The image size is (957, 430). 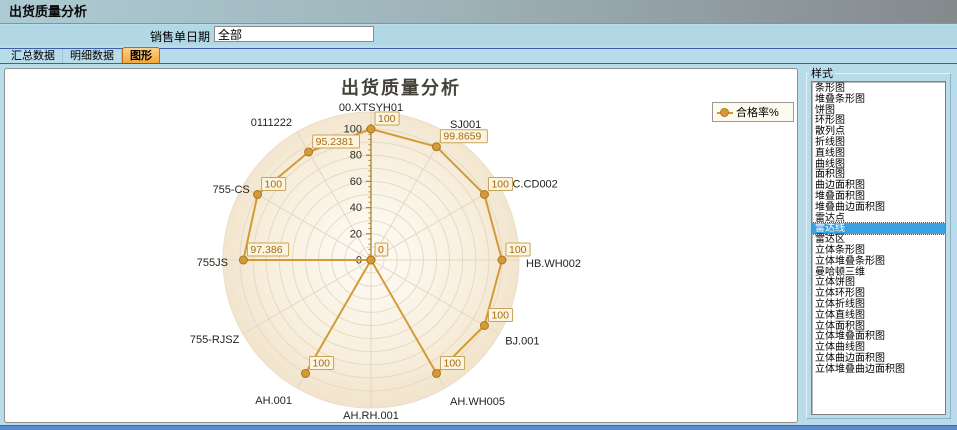 I want to click on style-option: 曲边面积图, so click(x=840, y=186).